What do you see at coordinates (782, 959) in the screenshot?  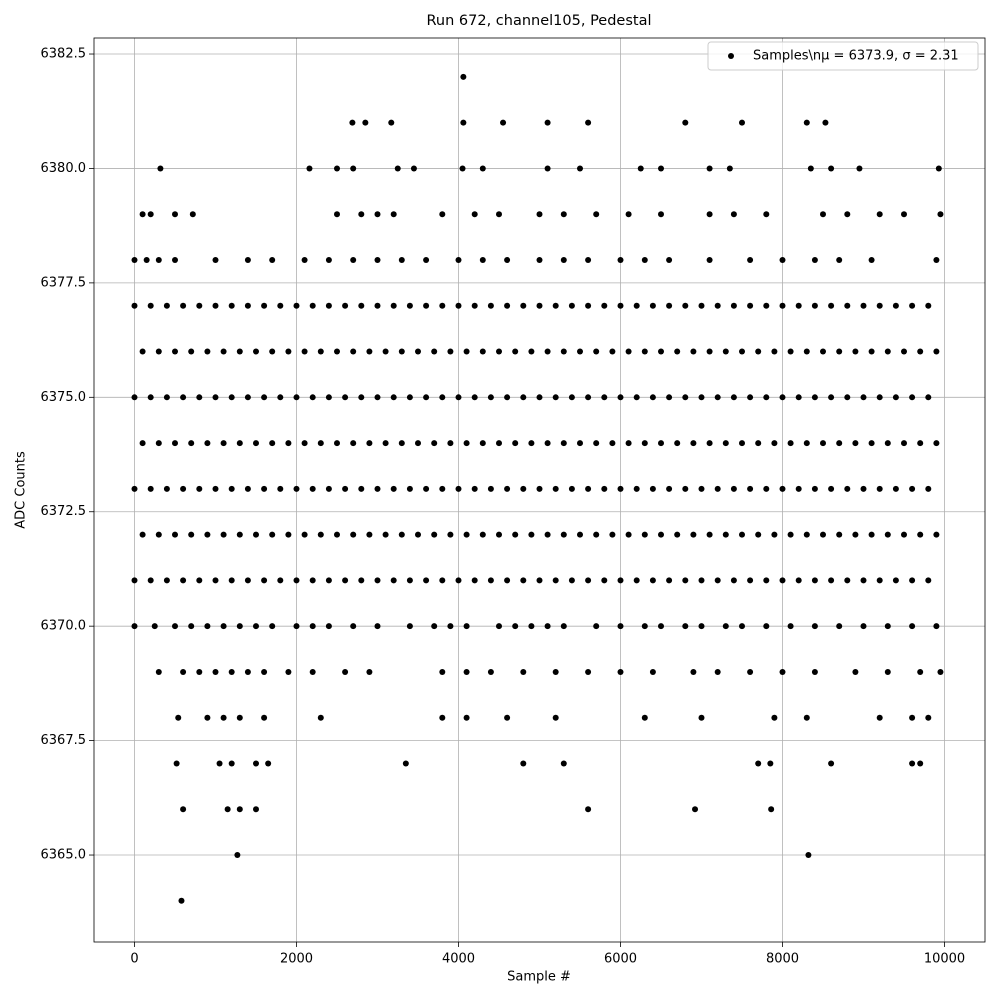 I see `x-tick-label: 8000` at bounding box center [782, 959].